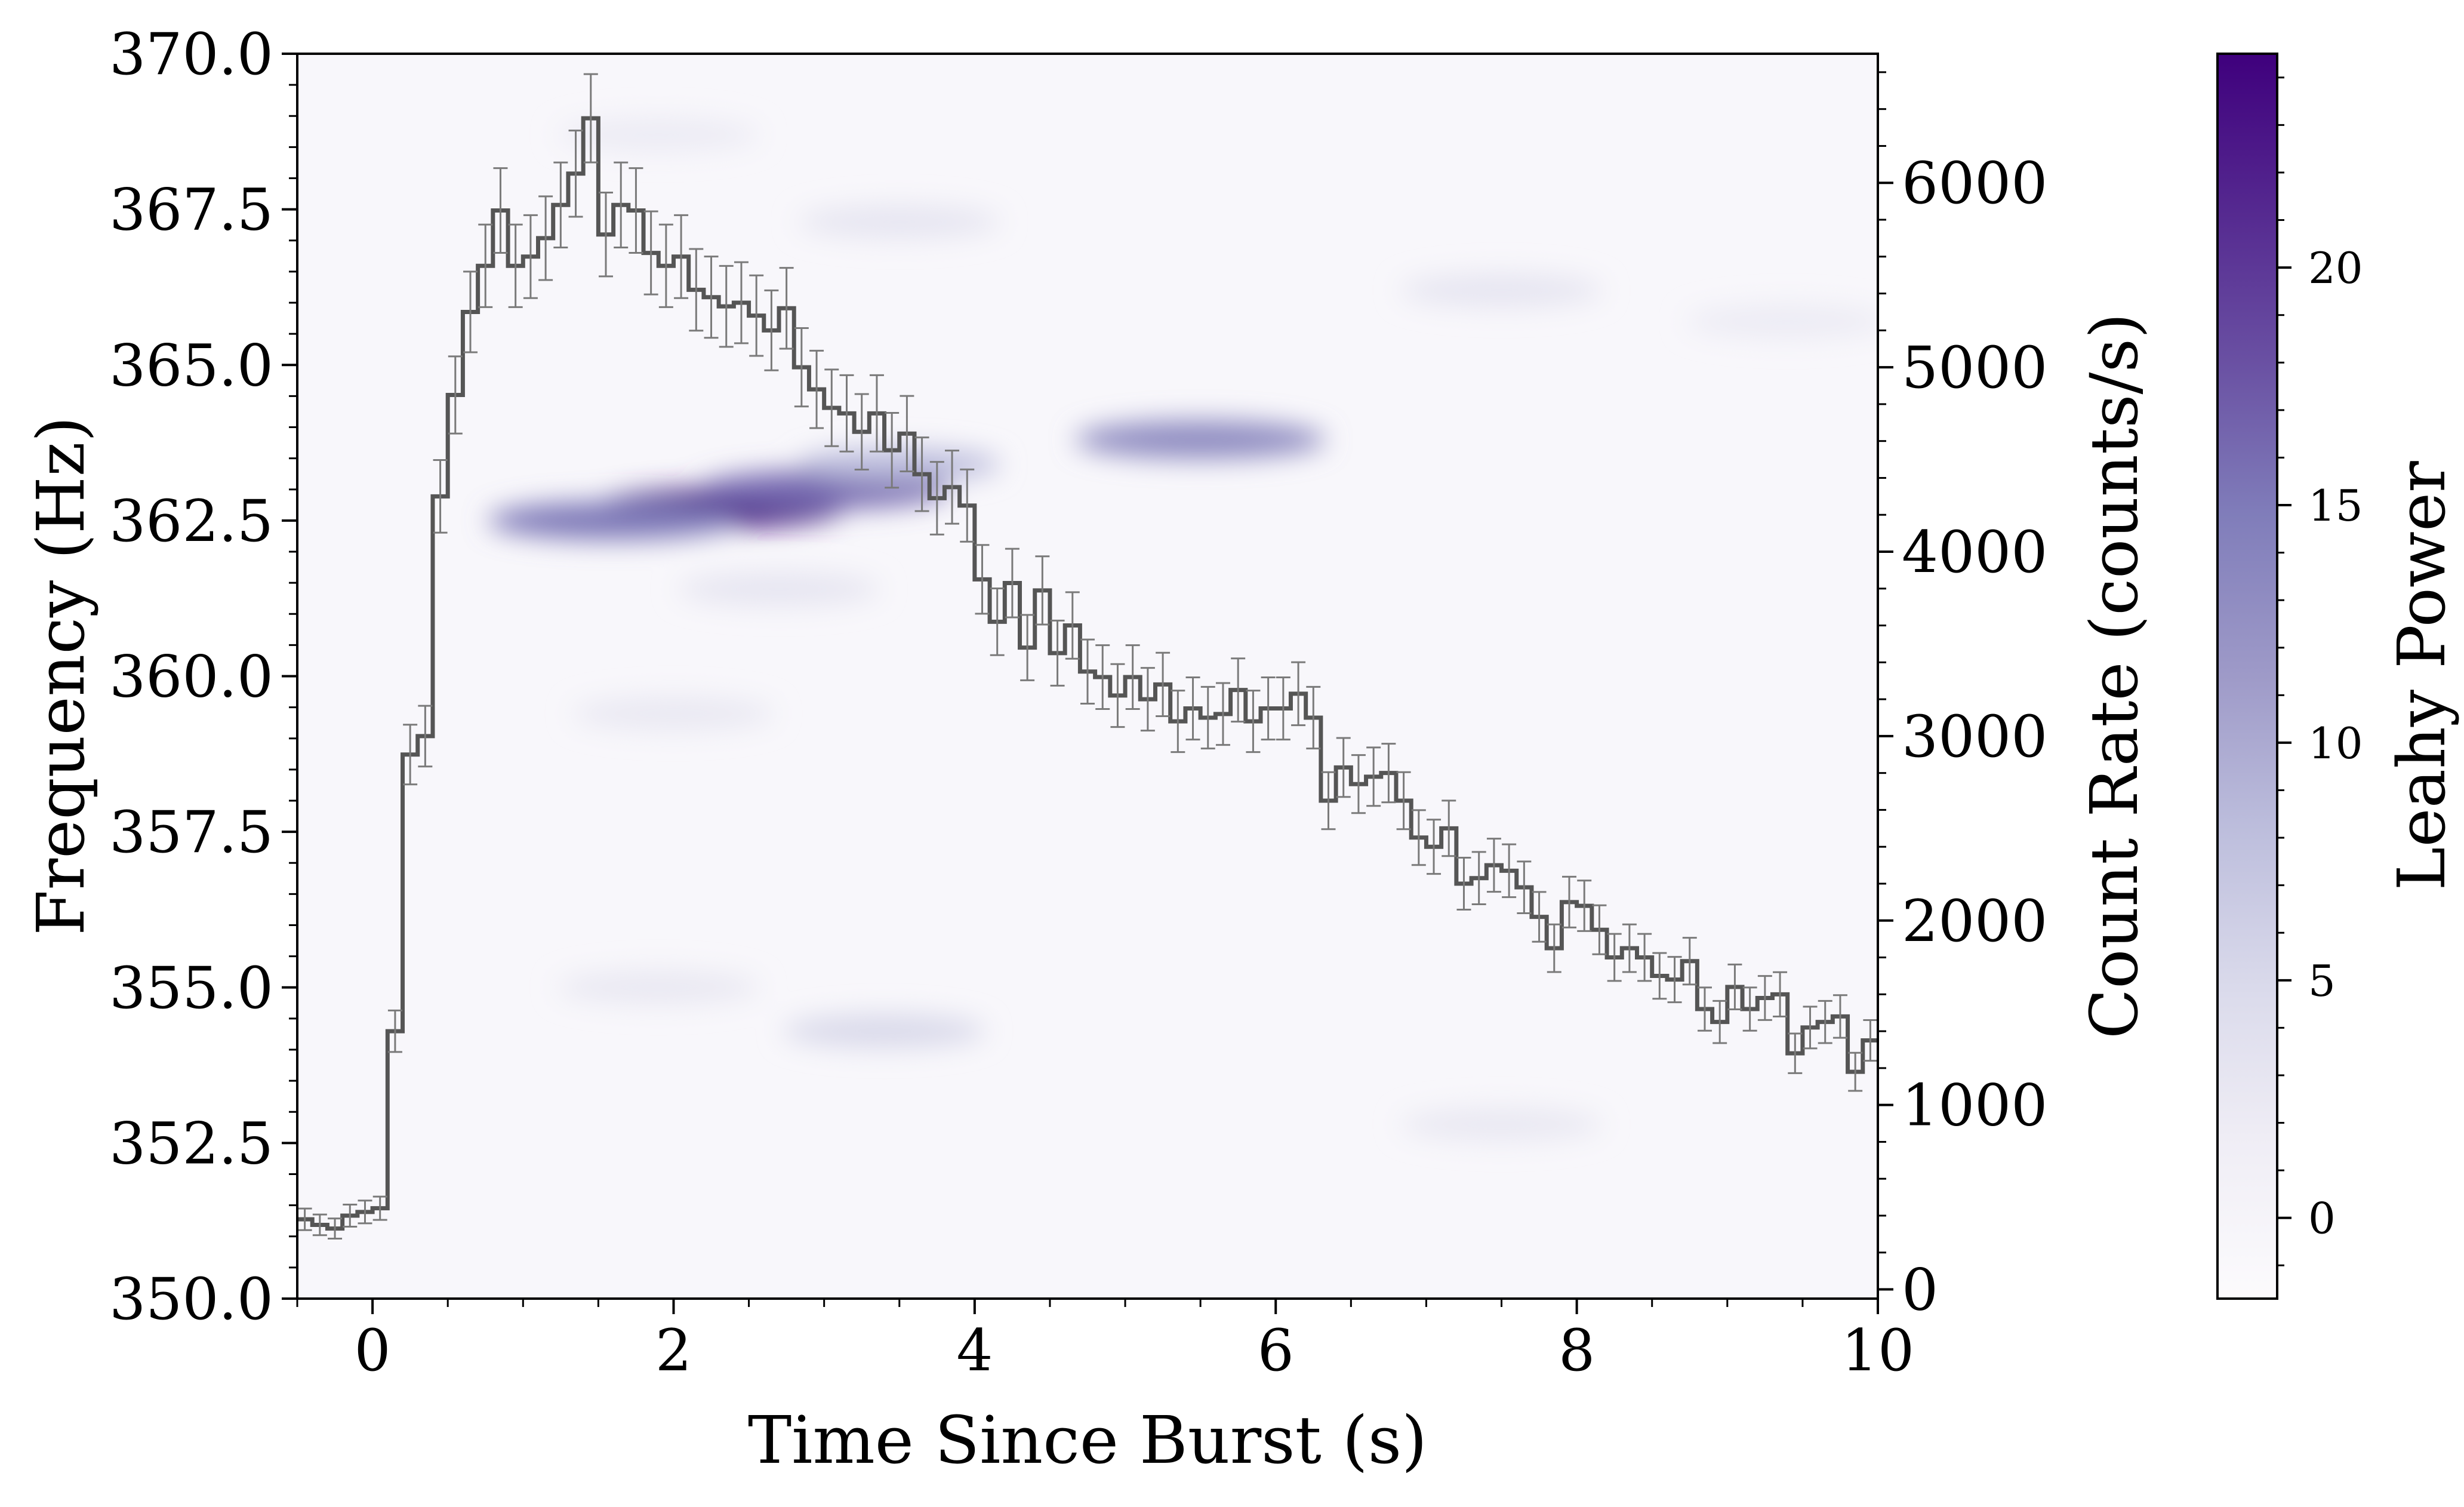 Image resolution: width=2464 pixels, height=1507 pixels. I want to click on freq-tick-label: 360.0, so click(191, 678).